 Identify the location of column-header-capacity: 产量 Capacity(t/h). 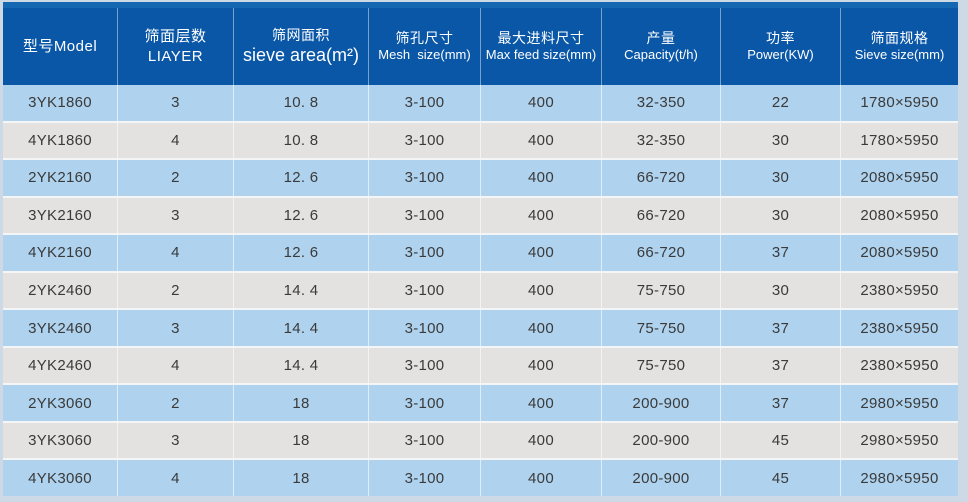
(660, 46).